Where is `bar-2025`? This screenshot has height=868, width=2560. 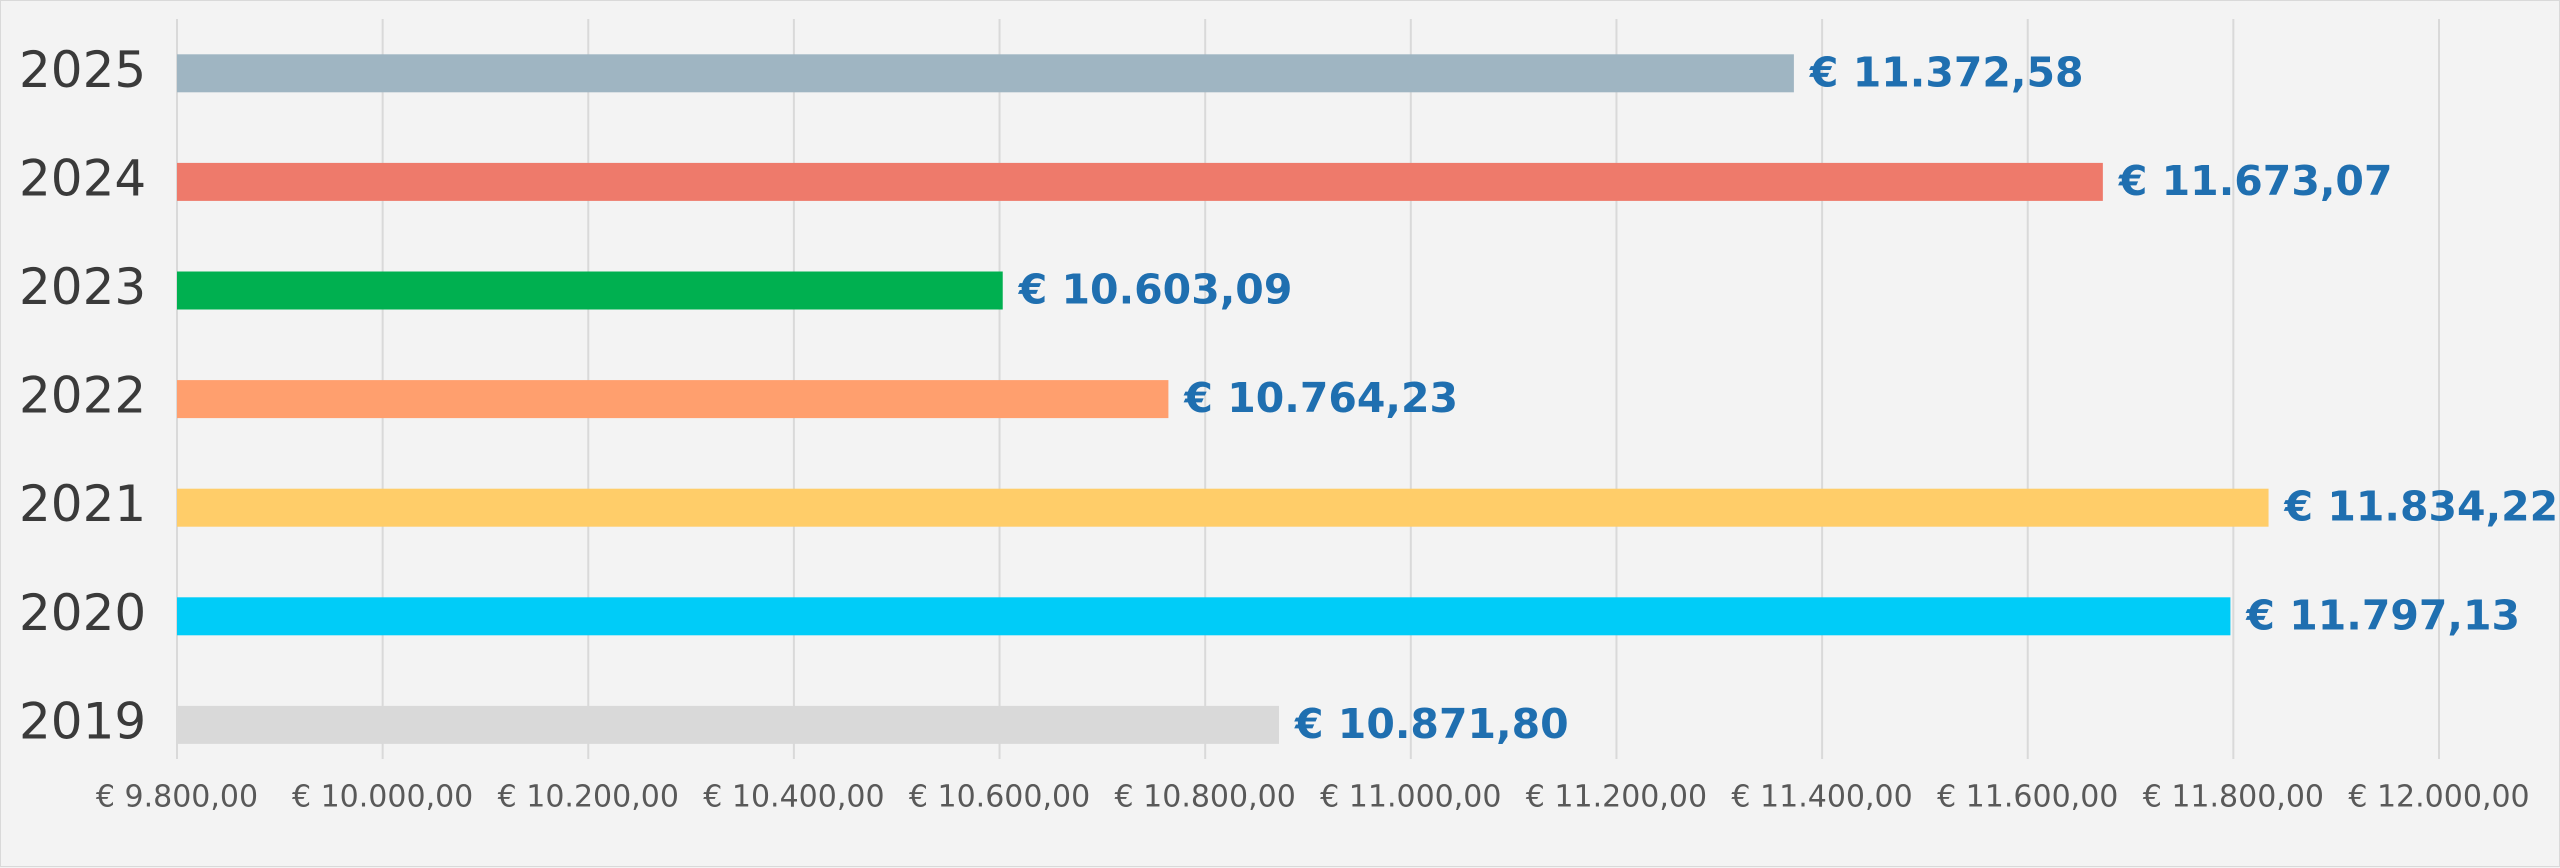 bar-2025 is located at coordinates (985, 73).